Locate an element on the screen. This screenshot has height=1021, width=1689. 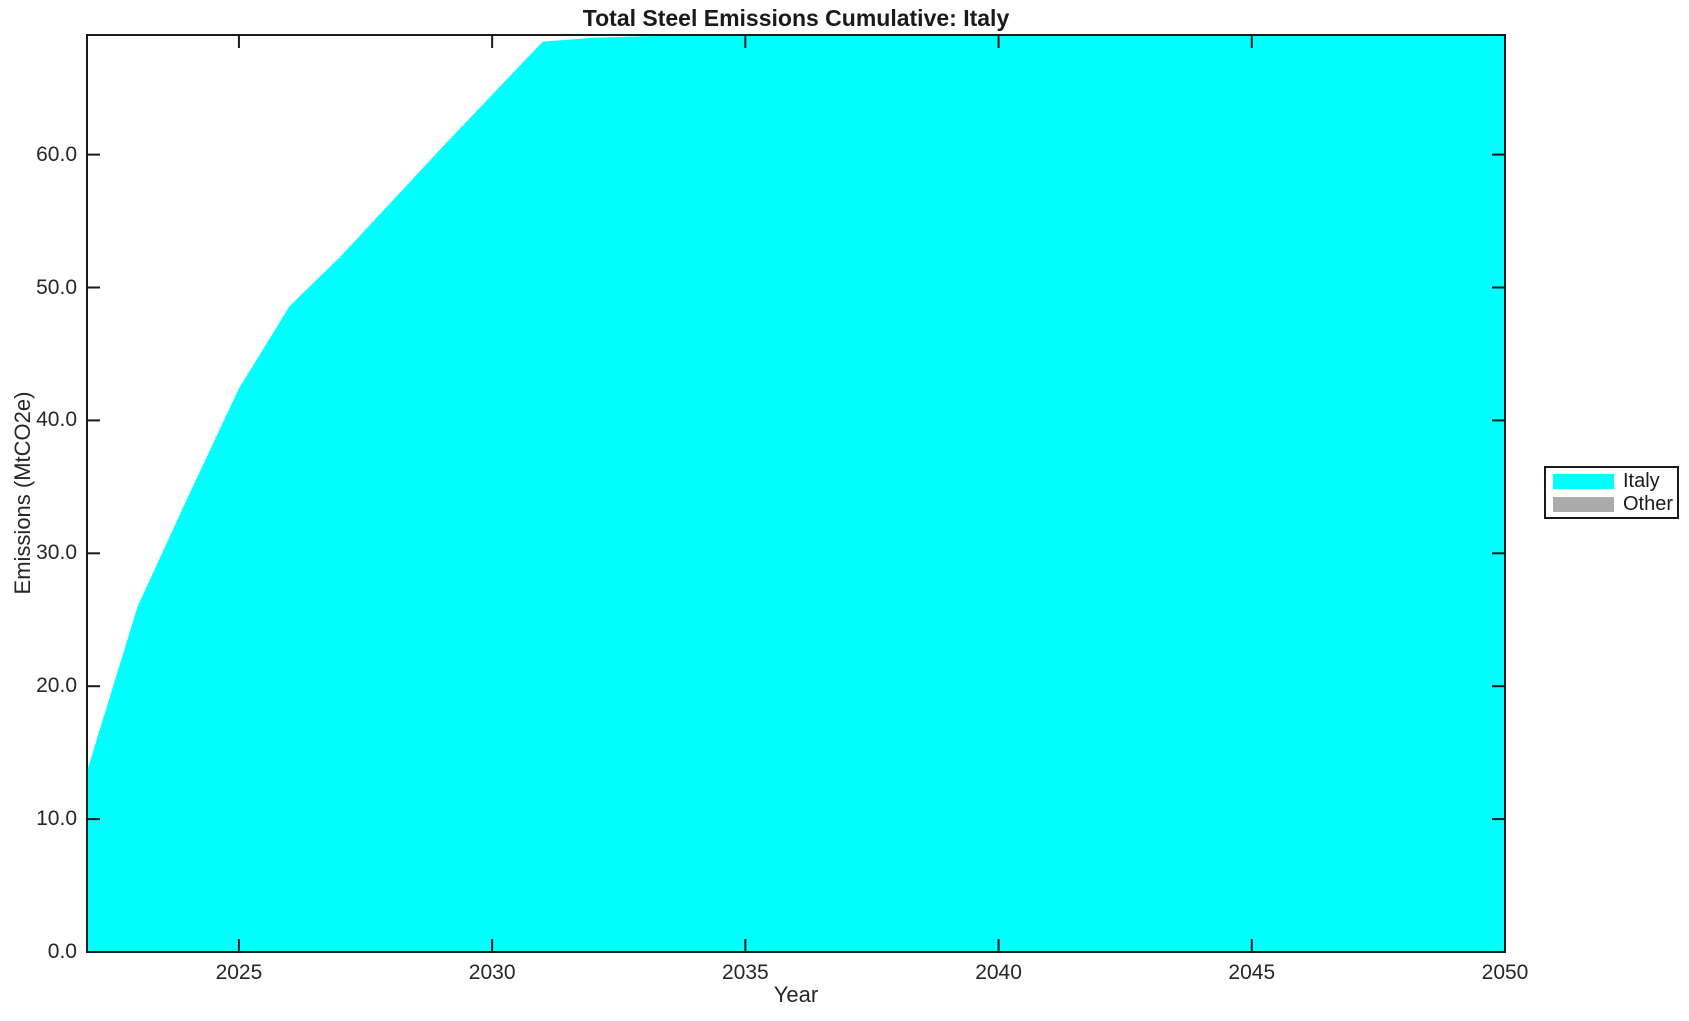
y-tick-label: 10.0 is located at coordinates (56, 819).